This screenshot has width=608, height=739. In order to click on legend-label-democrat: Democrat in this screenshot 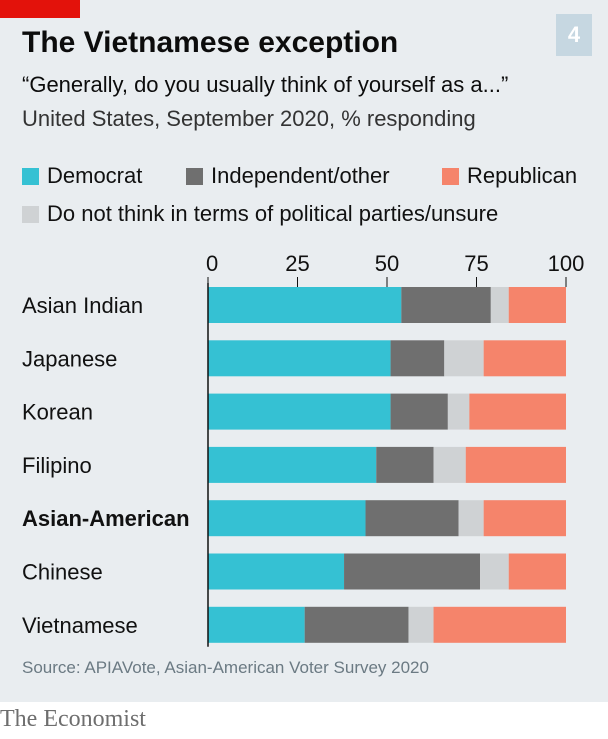, I will do `click(95, 175)`.